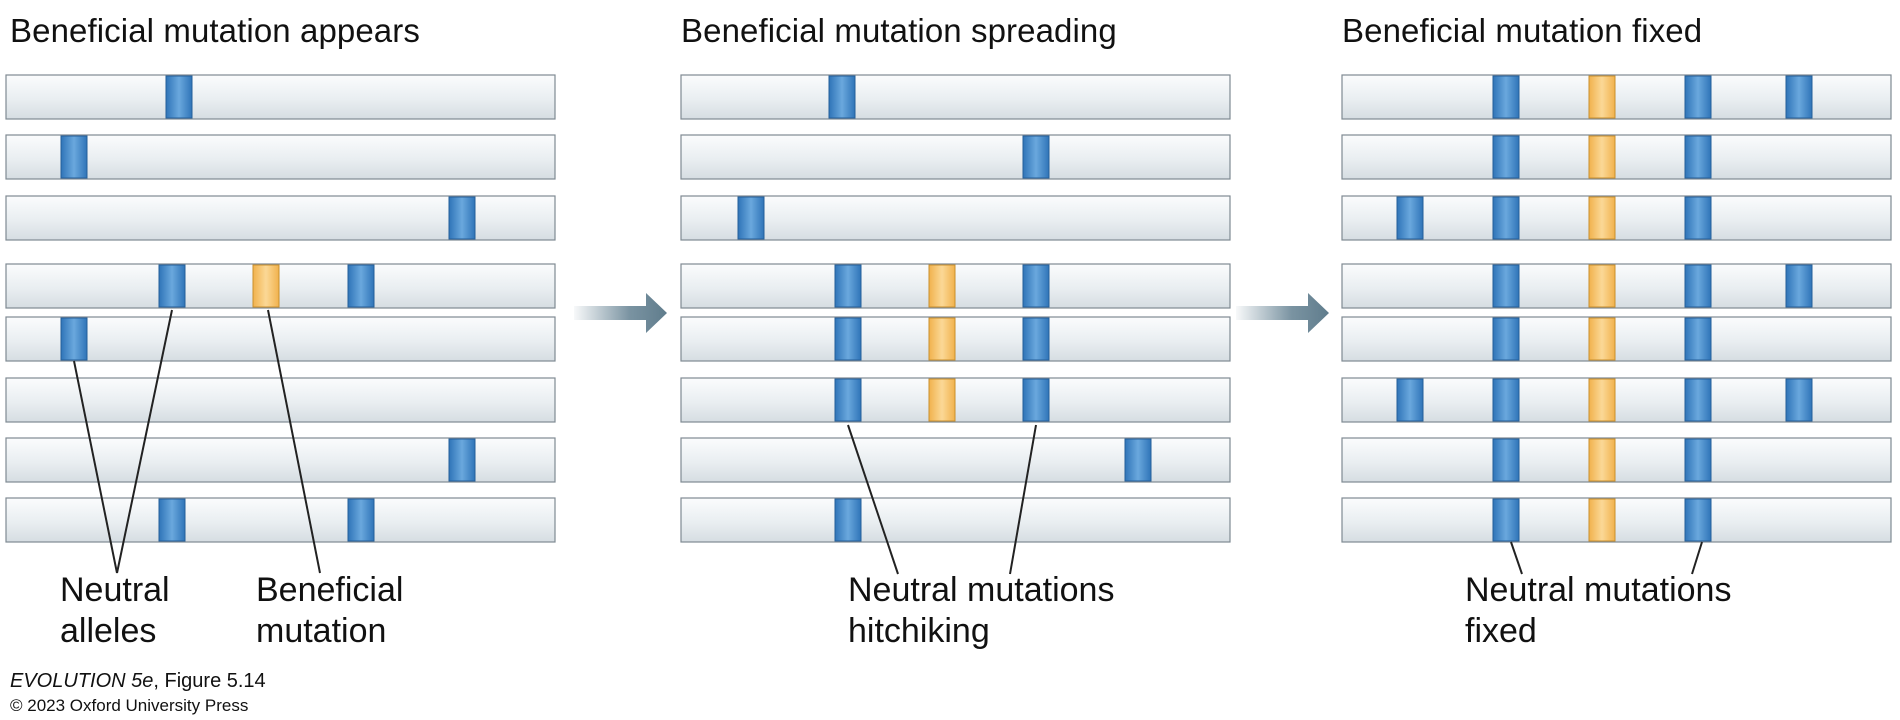 Image resolution: width=1900 pixels, height=720 pixels. Describe the element at coordinates (108, 631) in the screenshot. I see `label-line: alleles` at that location.